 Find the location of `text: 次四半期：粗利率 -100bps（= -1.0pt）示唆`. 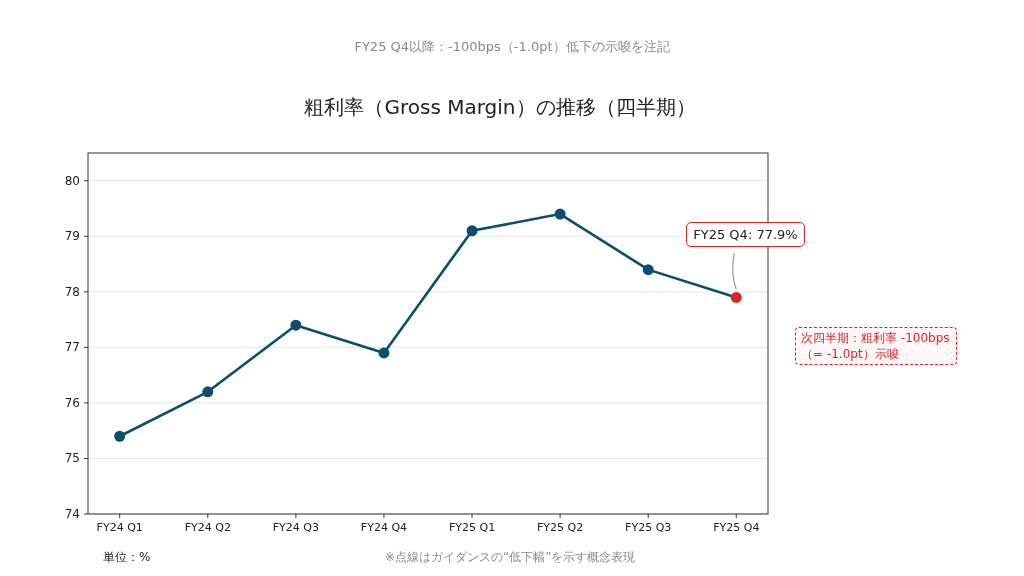

text: 次四半期：粗利率 -100bps（= -1.0pt）示唆 is located at coordinates (876, 346).